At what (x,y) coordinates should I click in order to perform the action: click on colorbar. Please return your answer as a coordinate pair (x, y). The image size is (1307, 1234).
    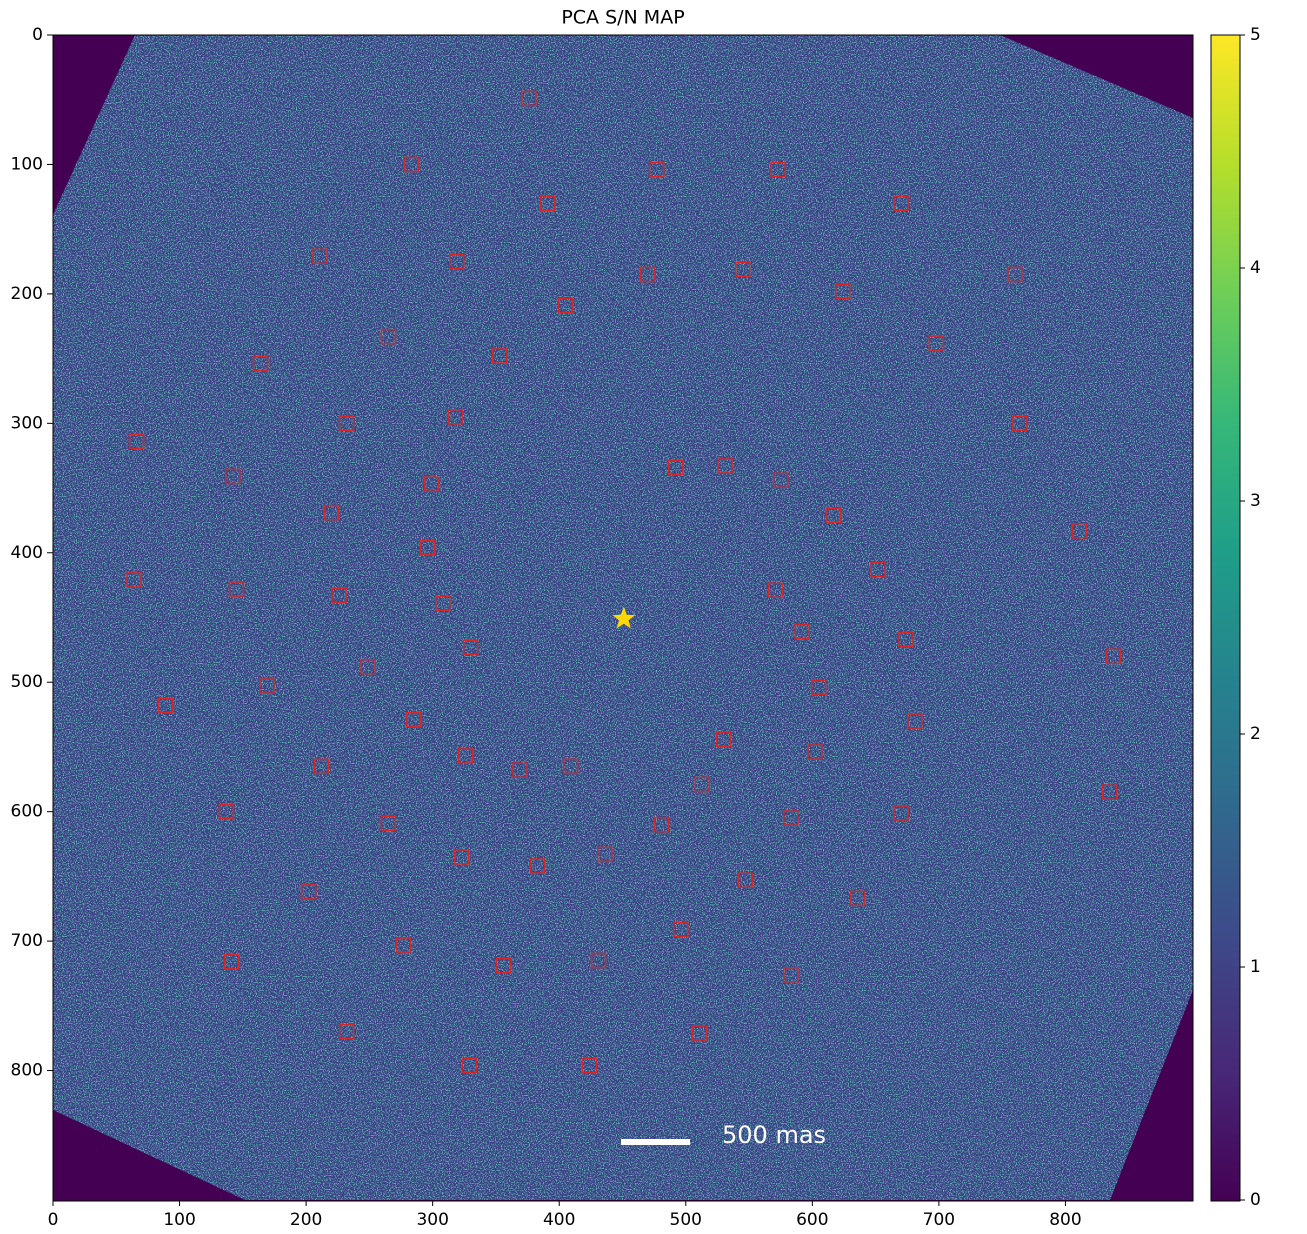
    Looking at the image, I should click on (1225, 618).